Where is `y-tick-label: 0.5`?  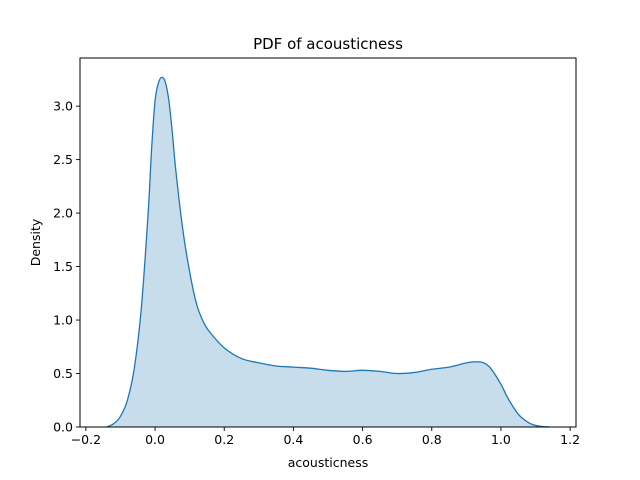
y-tick-label: 0.5 is located at coordinates (63, 373).